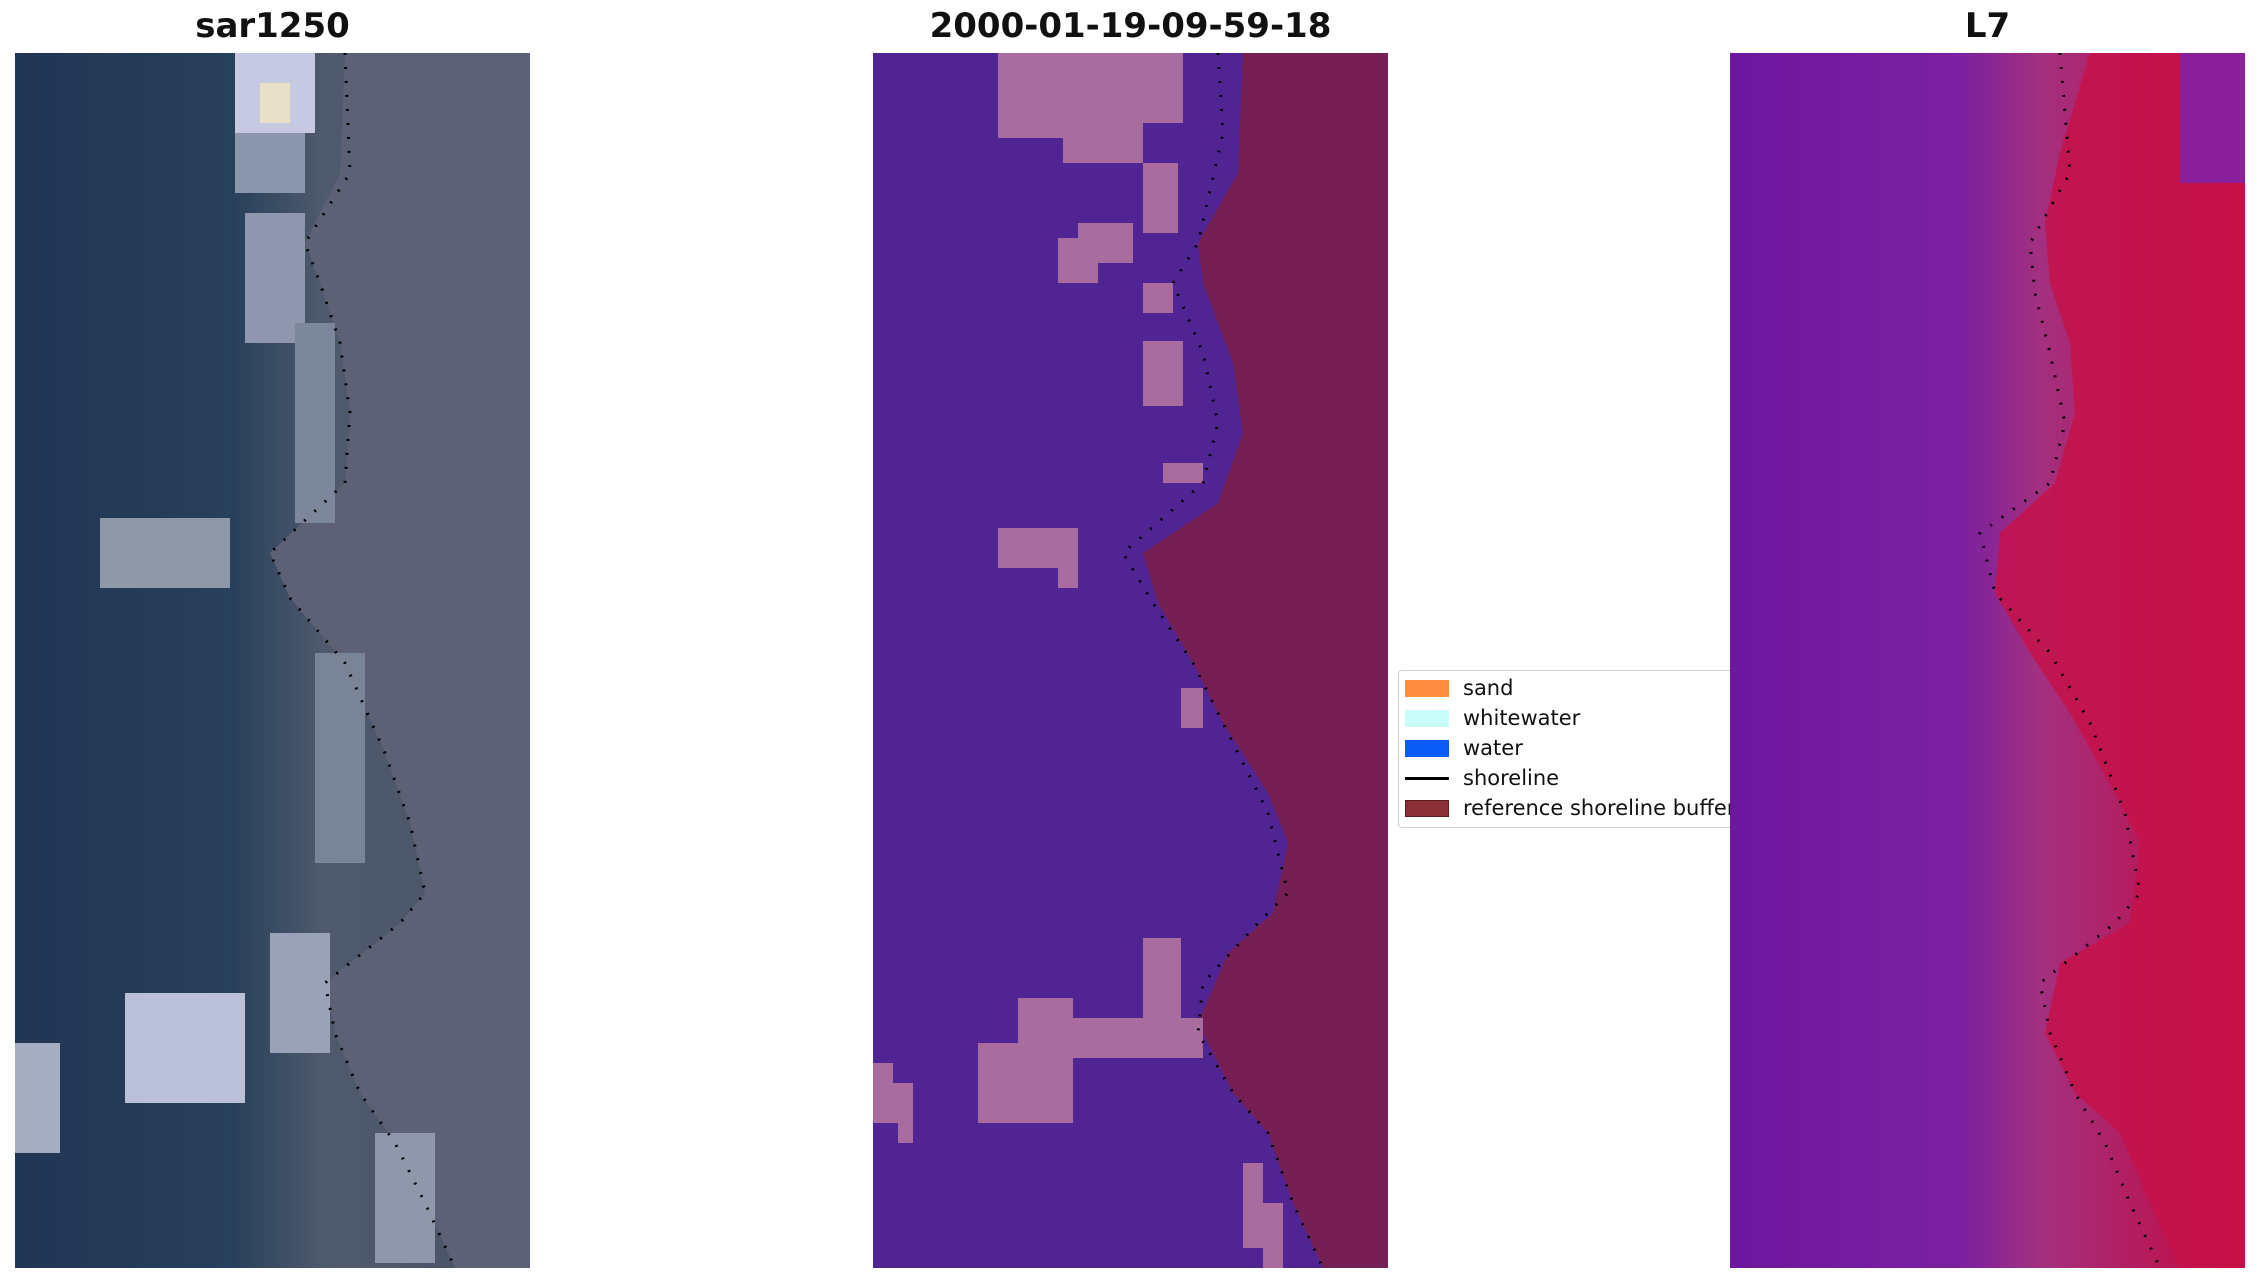  What do you see at coordinates (1987, 26) in the screenshot?
I see `title-index: L7` at bounding box center [1987, 26].